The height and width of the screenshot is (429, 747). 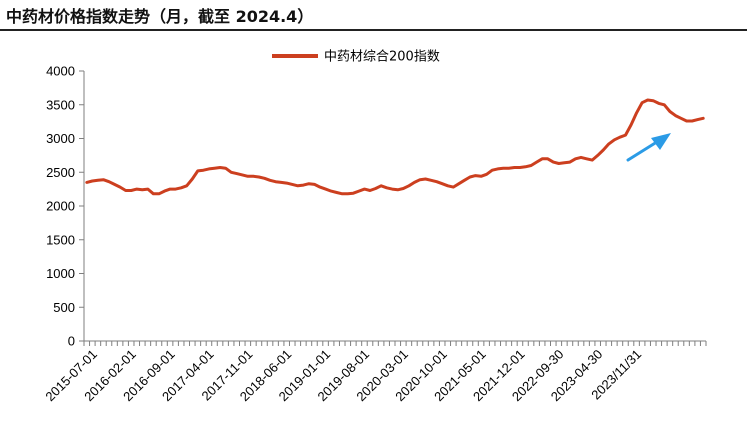 What do you see at coordinates (60, 206) in the screenshot?
I see `y-tick-label: 2000` at bounding box center [60, 206].